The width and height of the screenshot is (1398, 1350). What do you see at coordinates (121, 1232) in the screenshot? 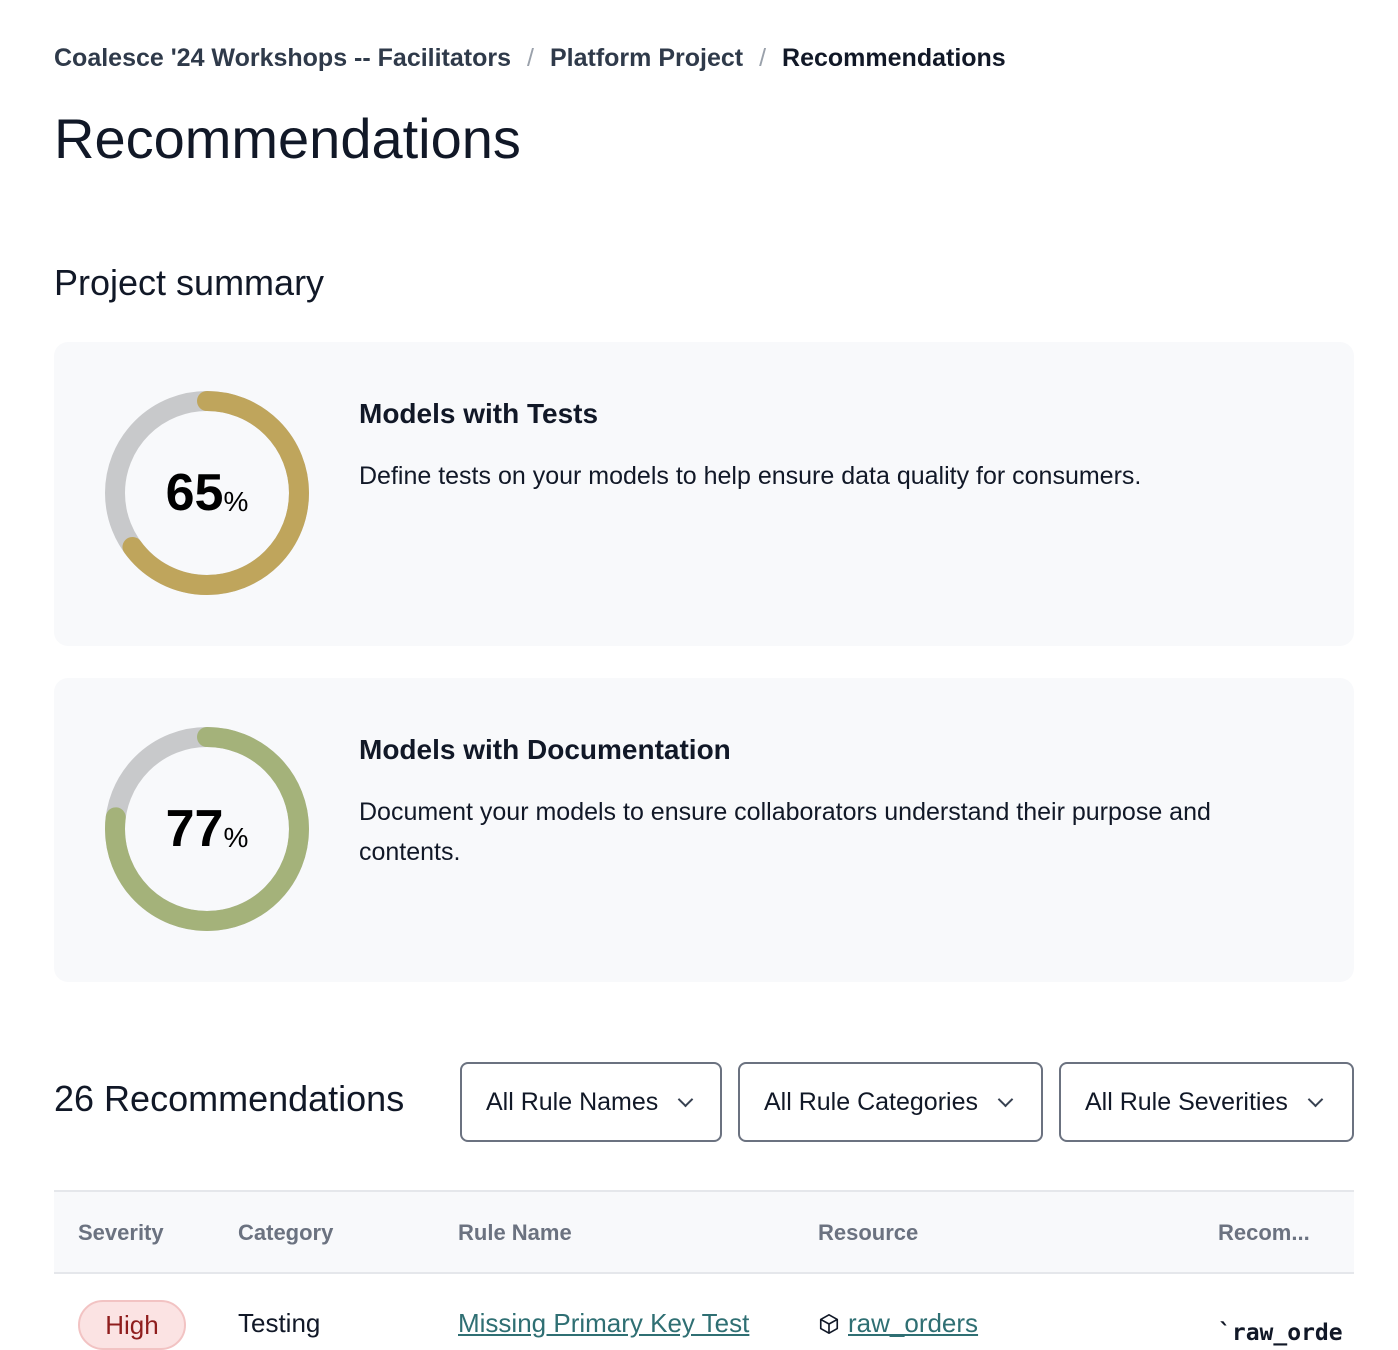
I see `column-severity: Severity` at bounding box center [121, 1232].